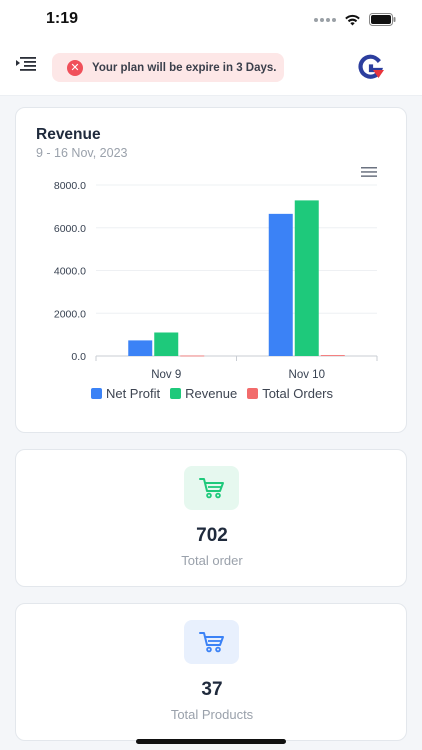  Describe the element at coordinates (212, 535) in the screenshot. I see `total-order-value: 702` at that location.